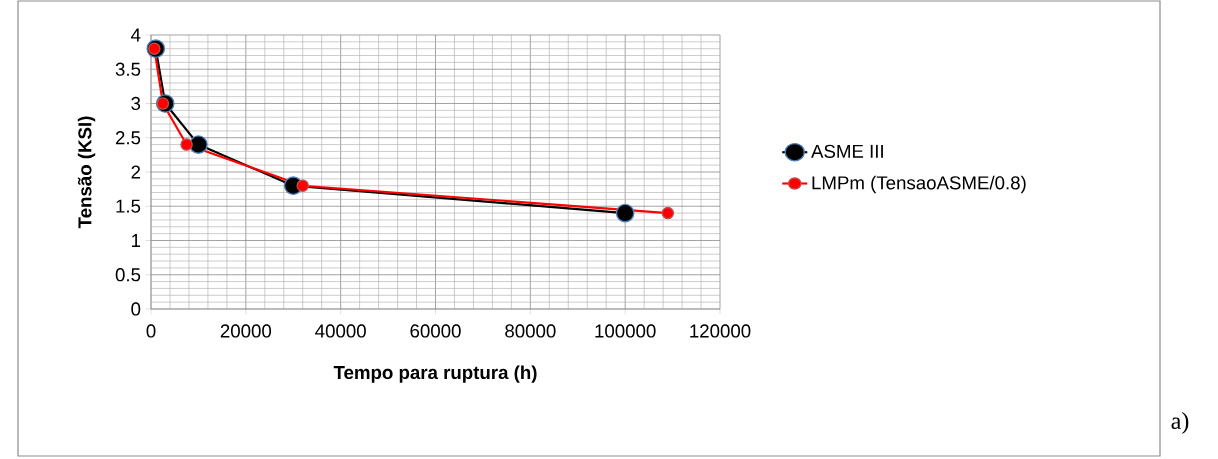 This screenshot has height=459, width=1218. What do you see at coordinates (530, 331) in the screenshot?
I see `x-tick-label: 80000` at bounding box center [530, 331].